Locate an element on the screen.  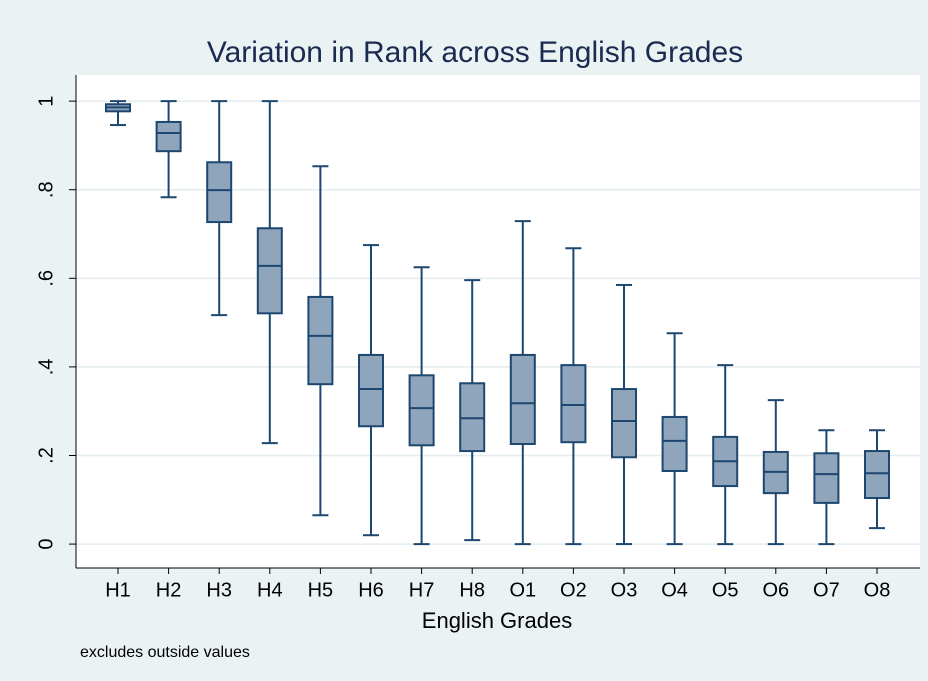
x-tick-label: H2 is located at coordinates (169, 590).